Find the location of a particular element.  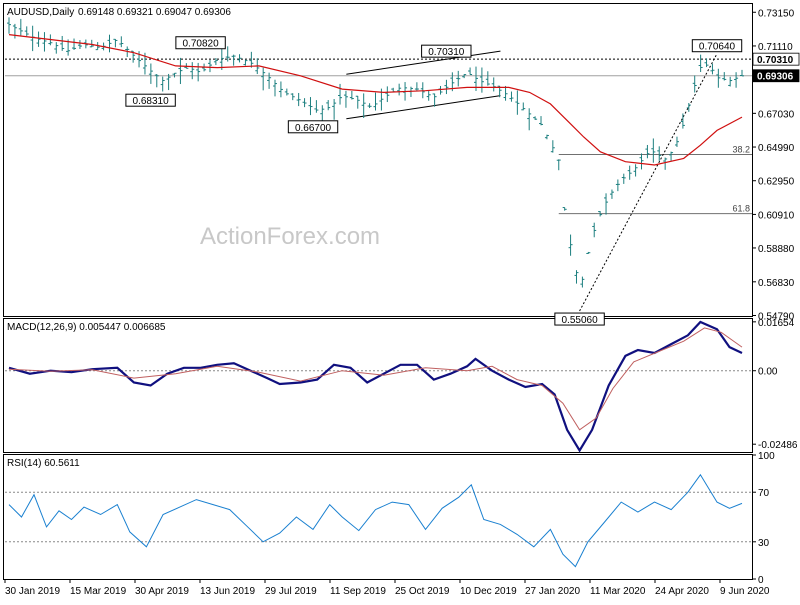

time-axis-label: 11 Mar 2020 is located at coordinates (618, 591).